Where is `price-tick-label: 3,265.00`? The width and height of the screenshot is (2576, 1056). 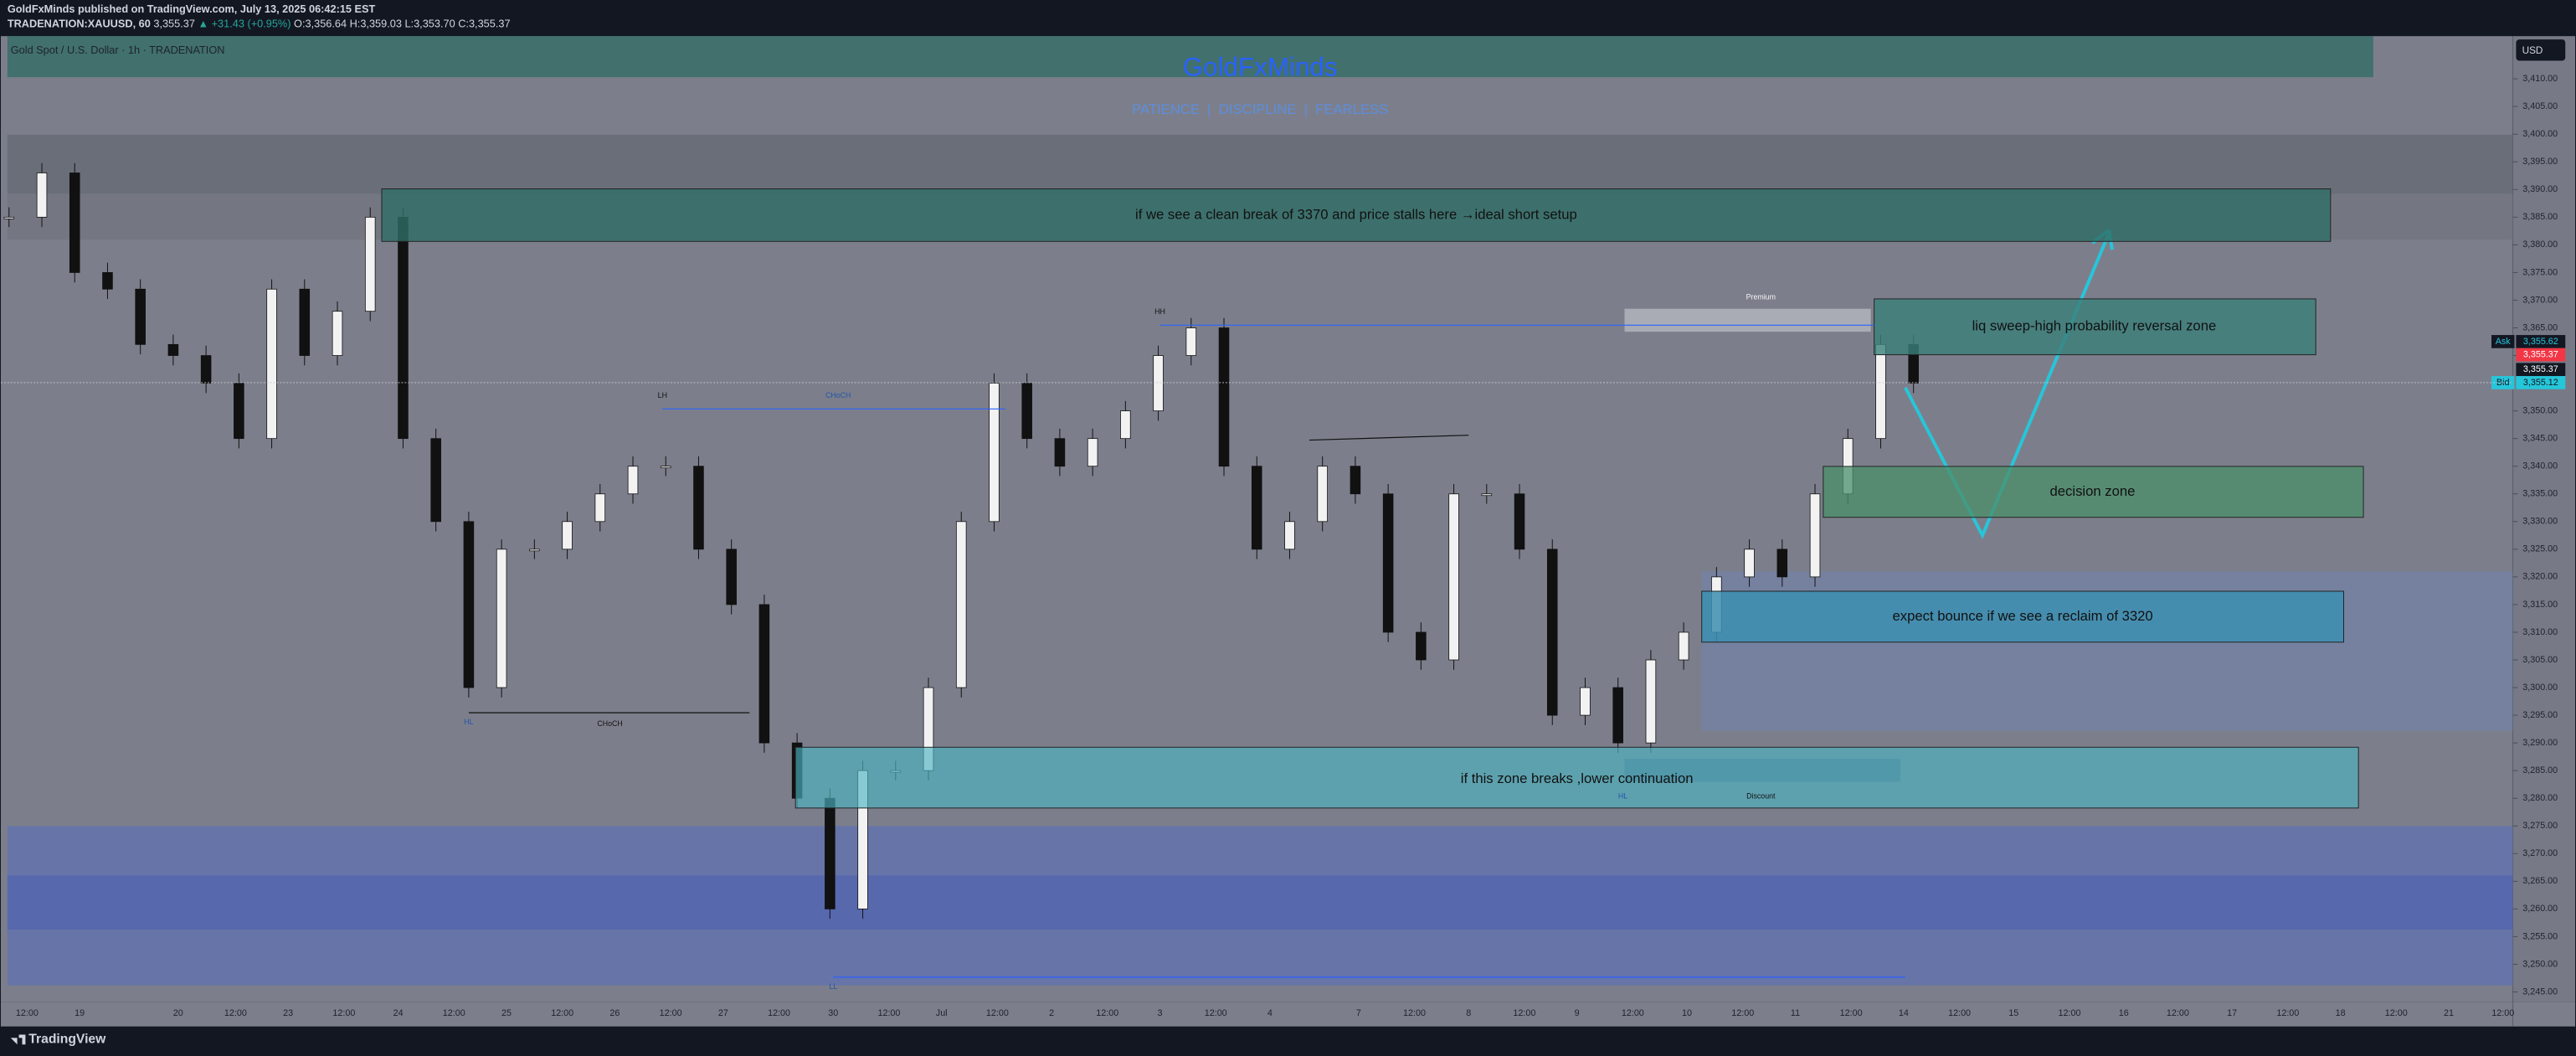 price-tick-label: 3,265.00 is located at coordinates (2540, 881).